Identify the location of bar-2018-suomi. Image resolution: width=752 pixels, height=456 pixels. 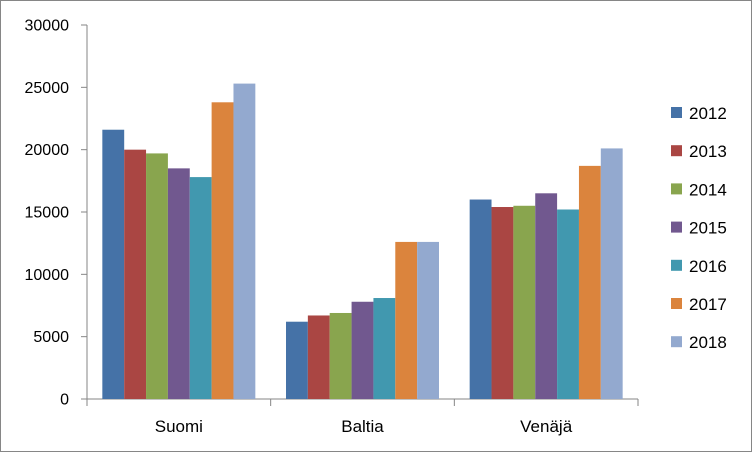
(244, 241).